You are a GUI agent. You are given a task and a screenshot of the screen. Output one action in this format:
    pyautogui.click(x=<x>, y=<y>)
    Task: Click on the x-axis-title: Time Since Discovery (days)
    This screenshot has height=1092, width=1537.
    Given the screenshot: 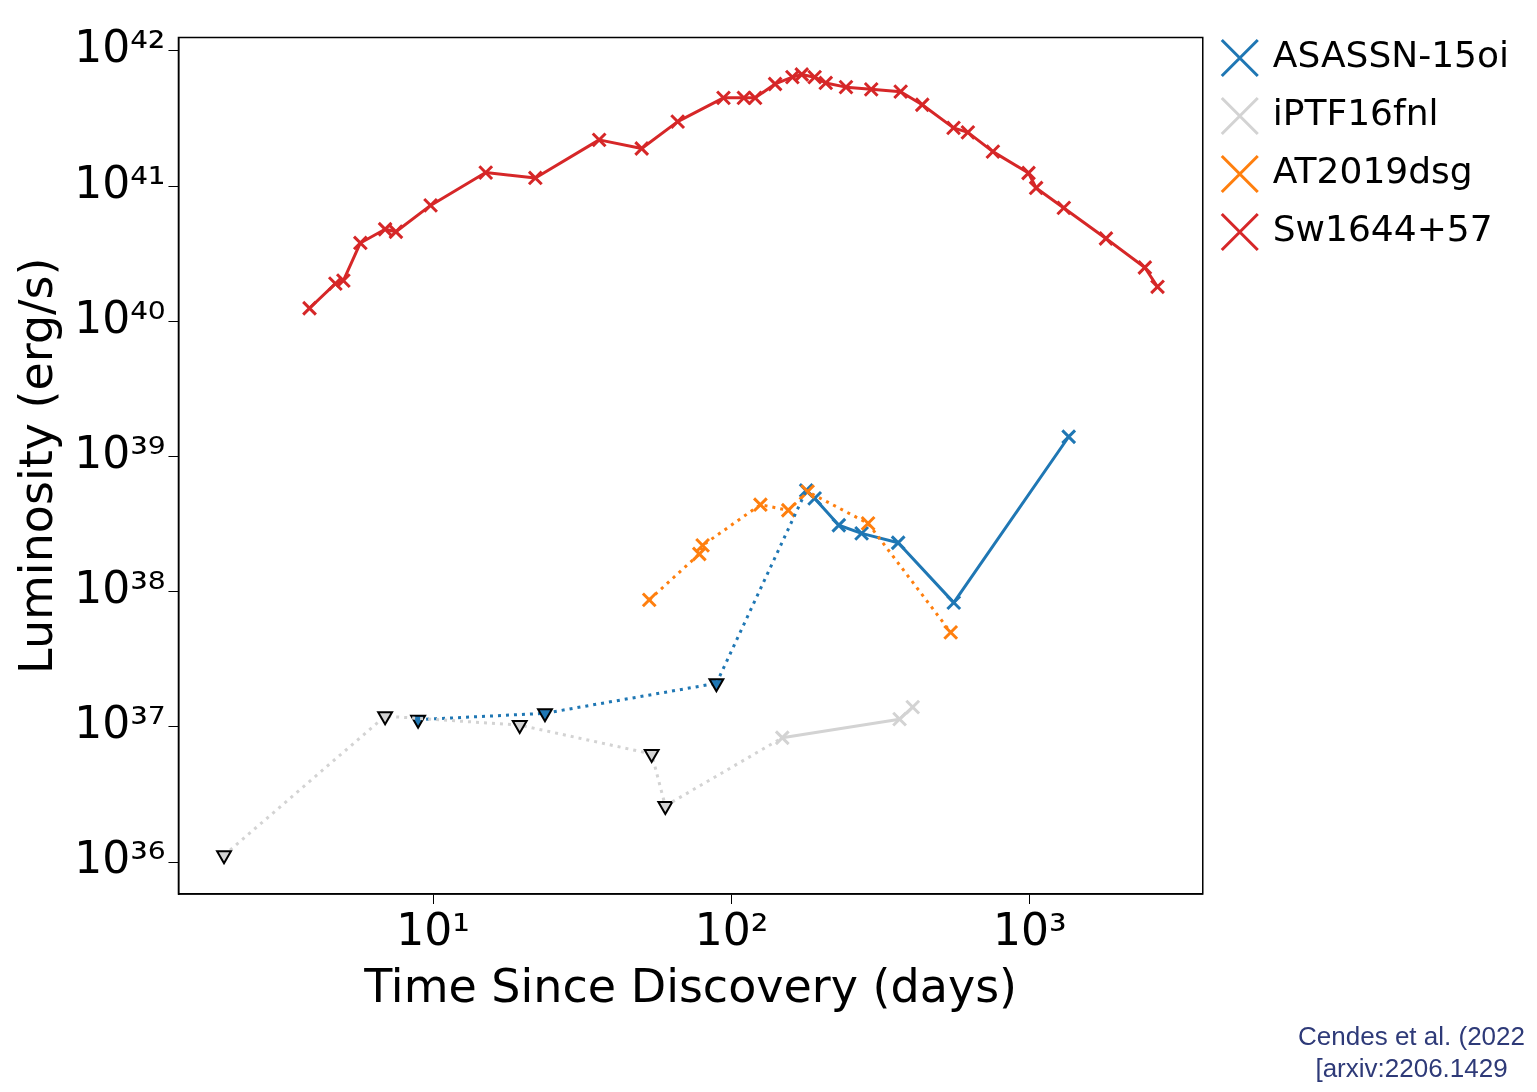 What is the action you would take?
    pyautogui.click(x=690, y=986)
    